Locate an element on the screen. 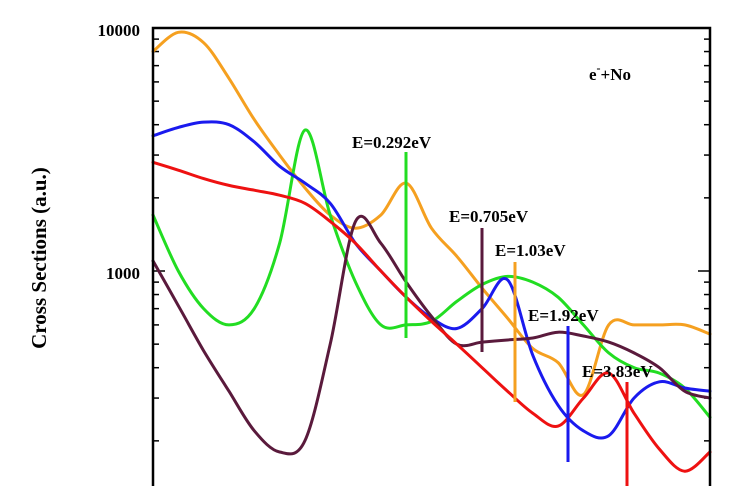 This screenshot has height=486, width=741. legend-label-base: e is located at coordinates (593, 74).